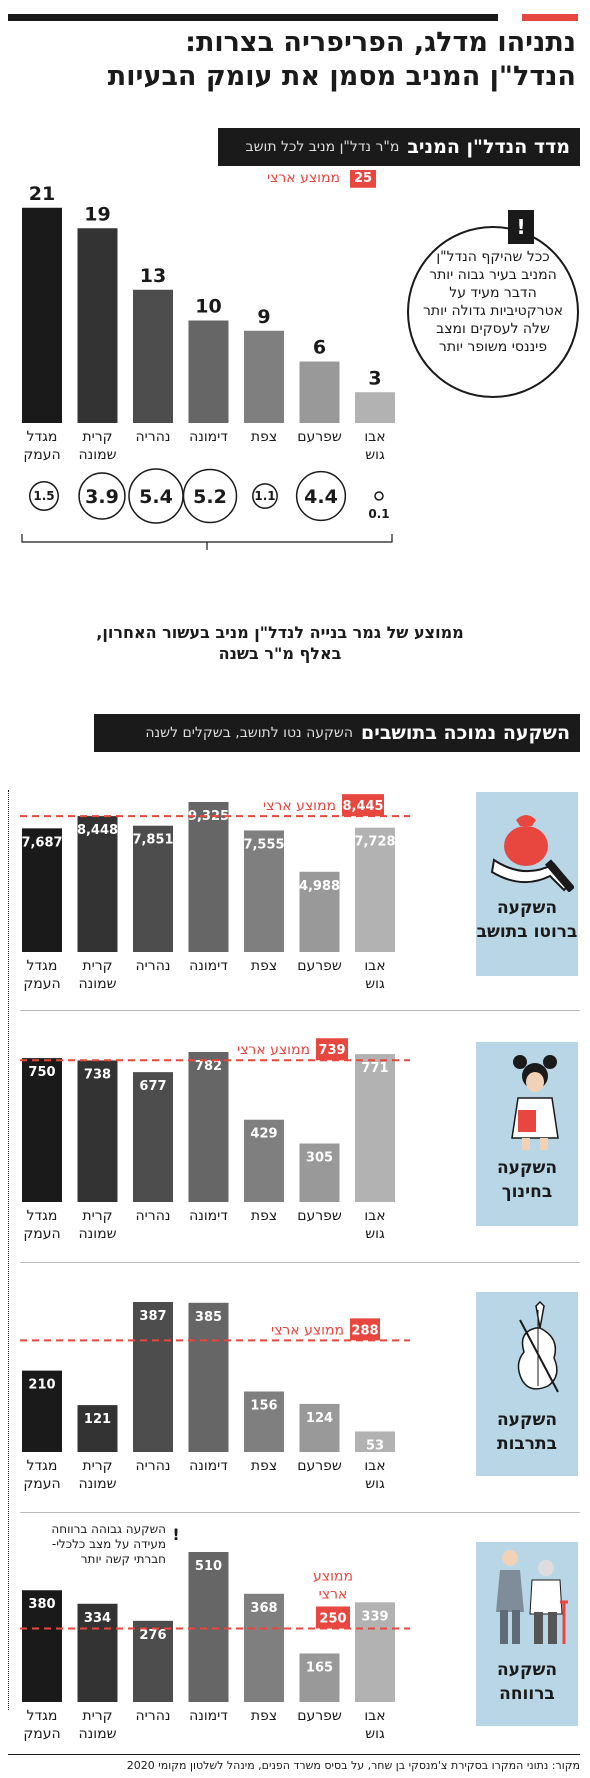  I want to click on panel-label-culture: השקעה בתרבות, so click(527, 1432).